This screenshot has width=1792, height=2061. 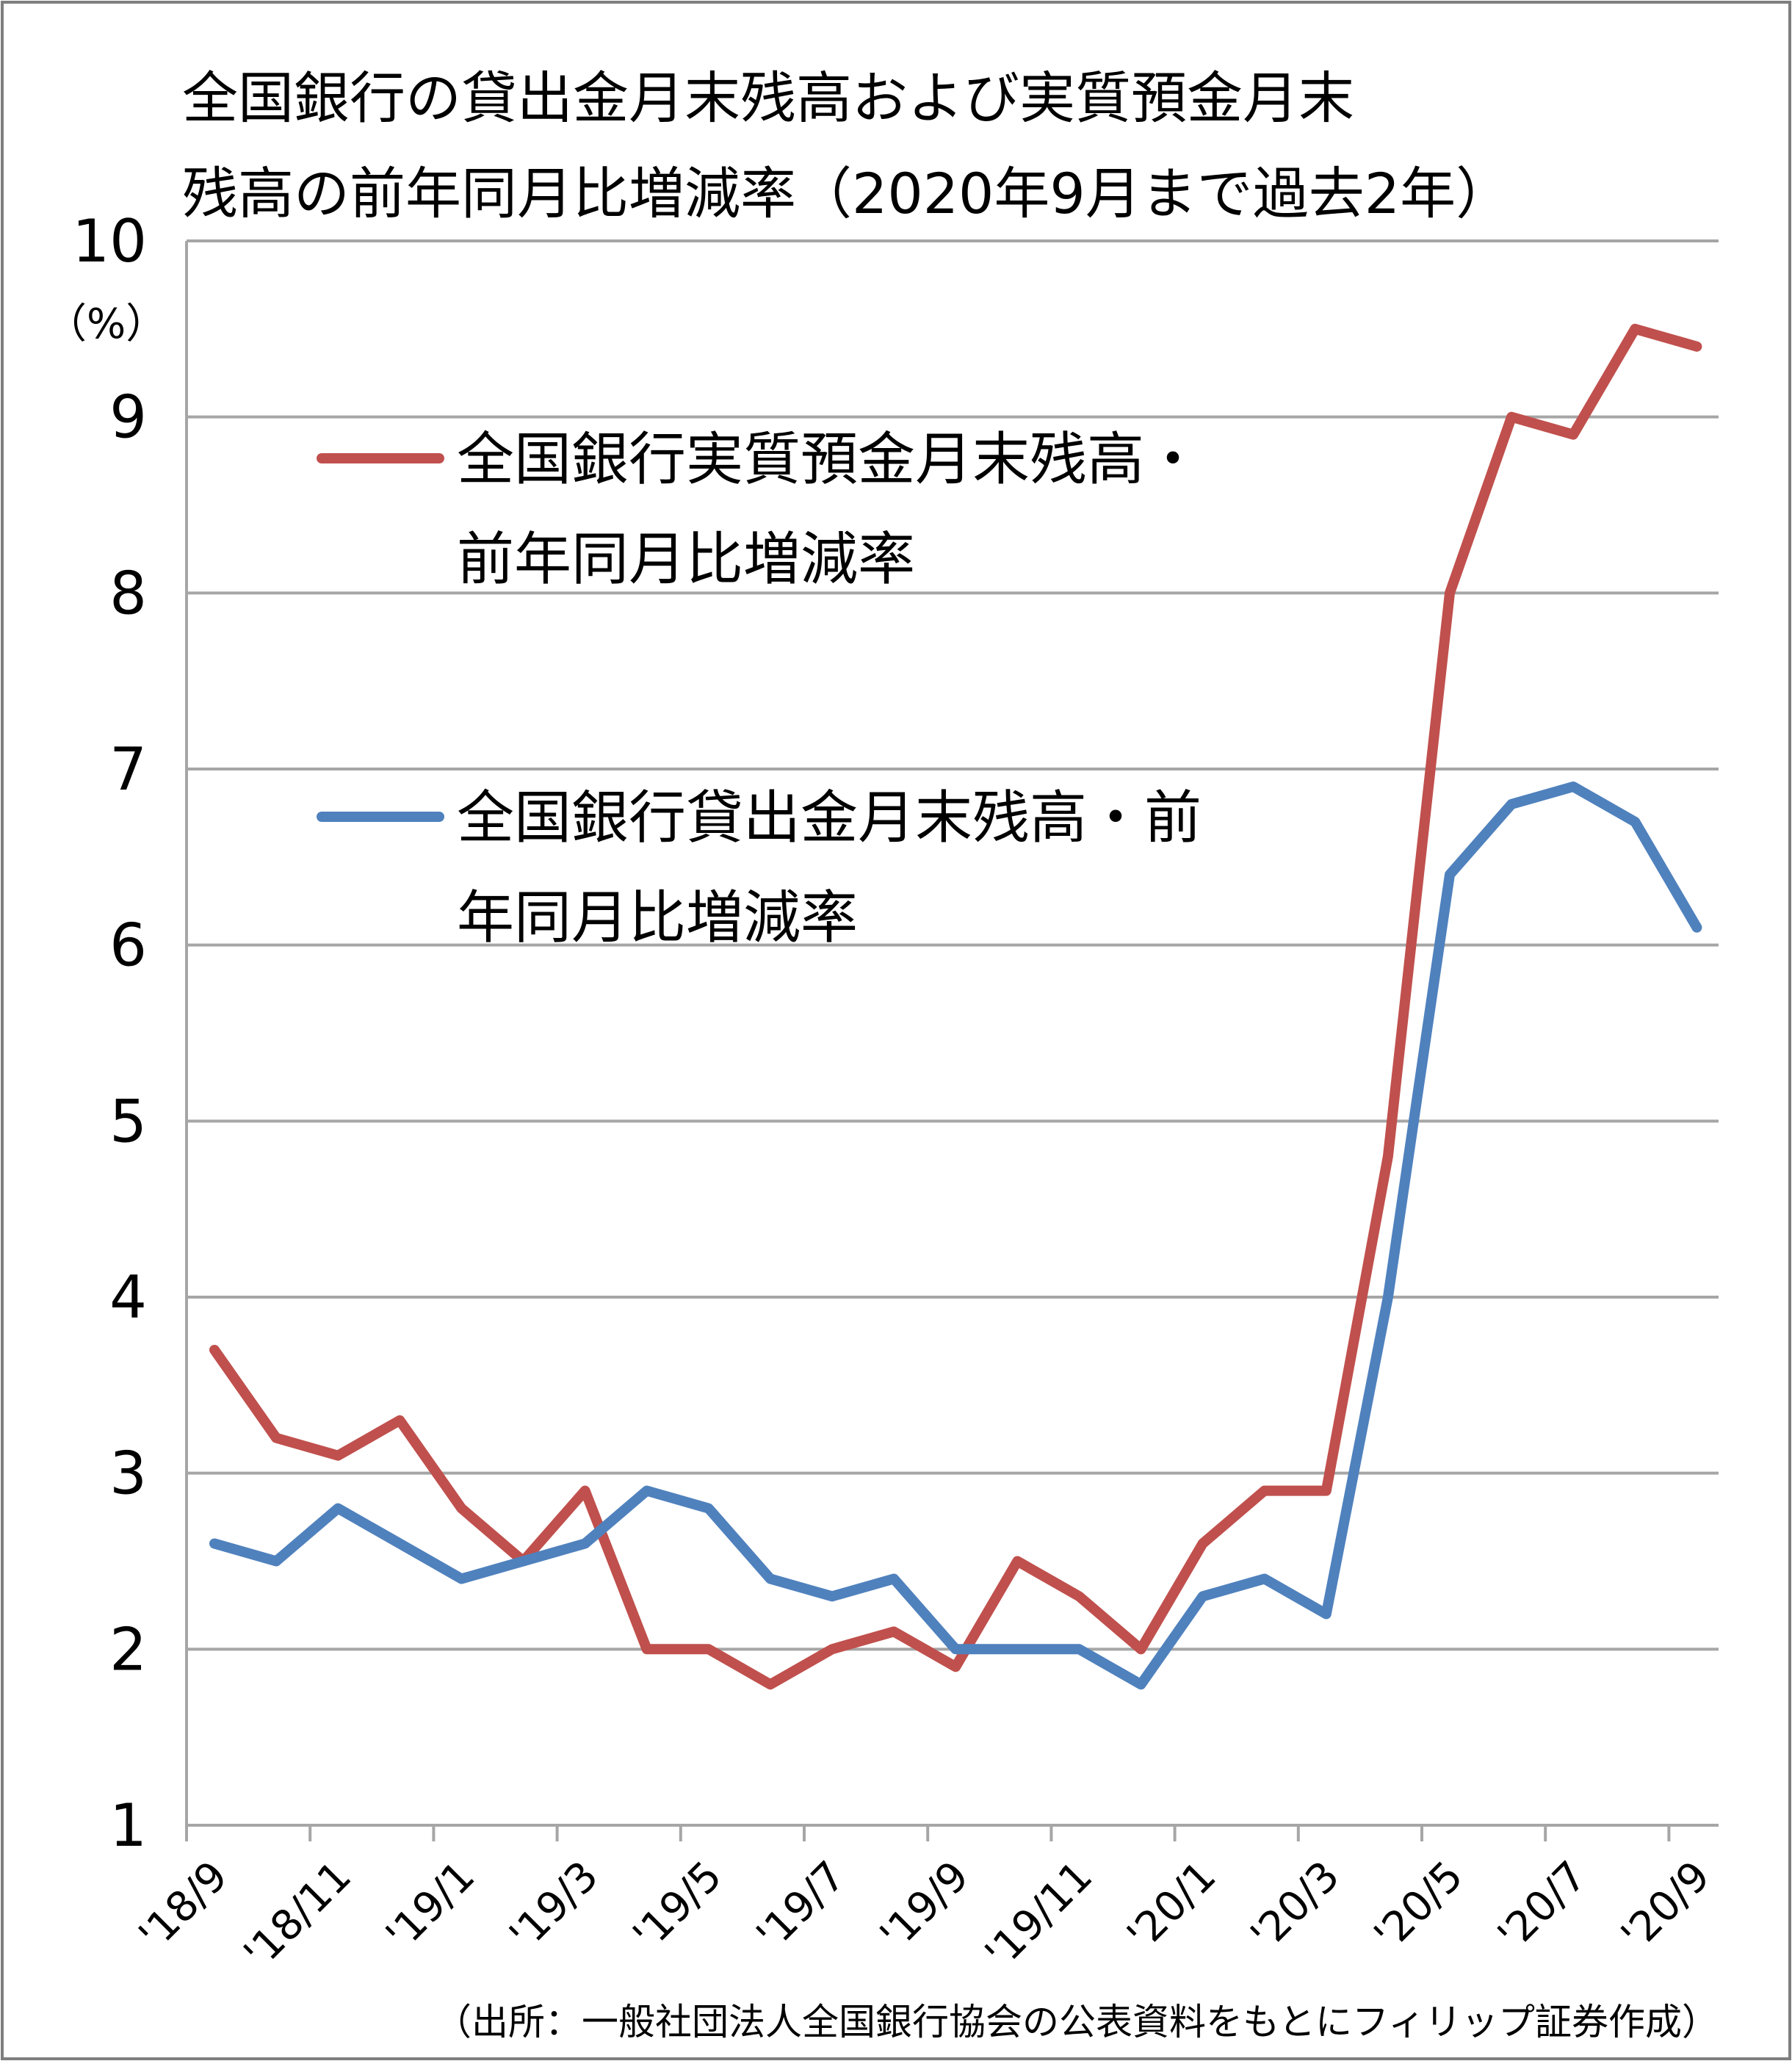 What do you see at coordinates (829, 460) in the screenshot?
I see `legend-label-deposits-line-1: 全国銀行実質預金月末残高・` at bounding box center [829, 460].